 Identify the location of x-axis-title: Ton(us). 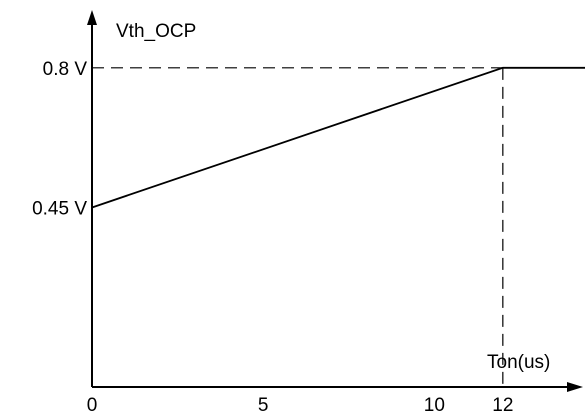
(518, 362).